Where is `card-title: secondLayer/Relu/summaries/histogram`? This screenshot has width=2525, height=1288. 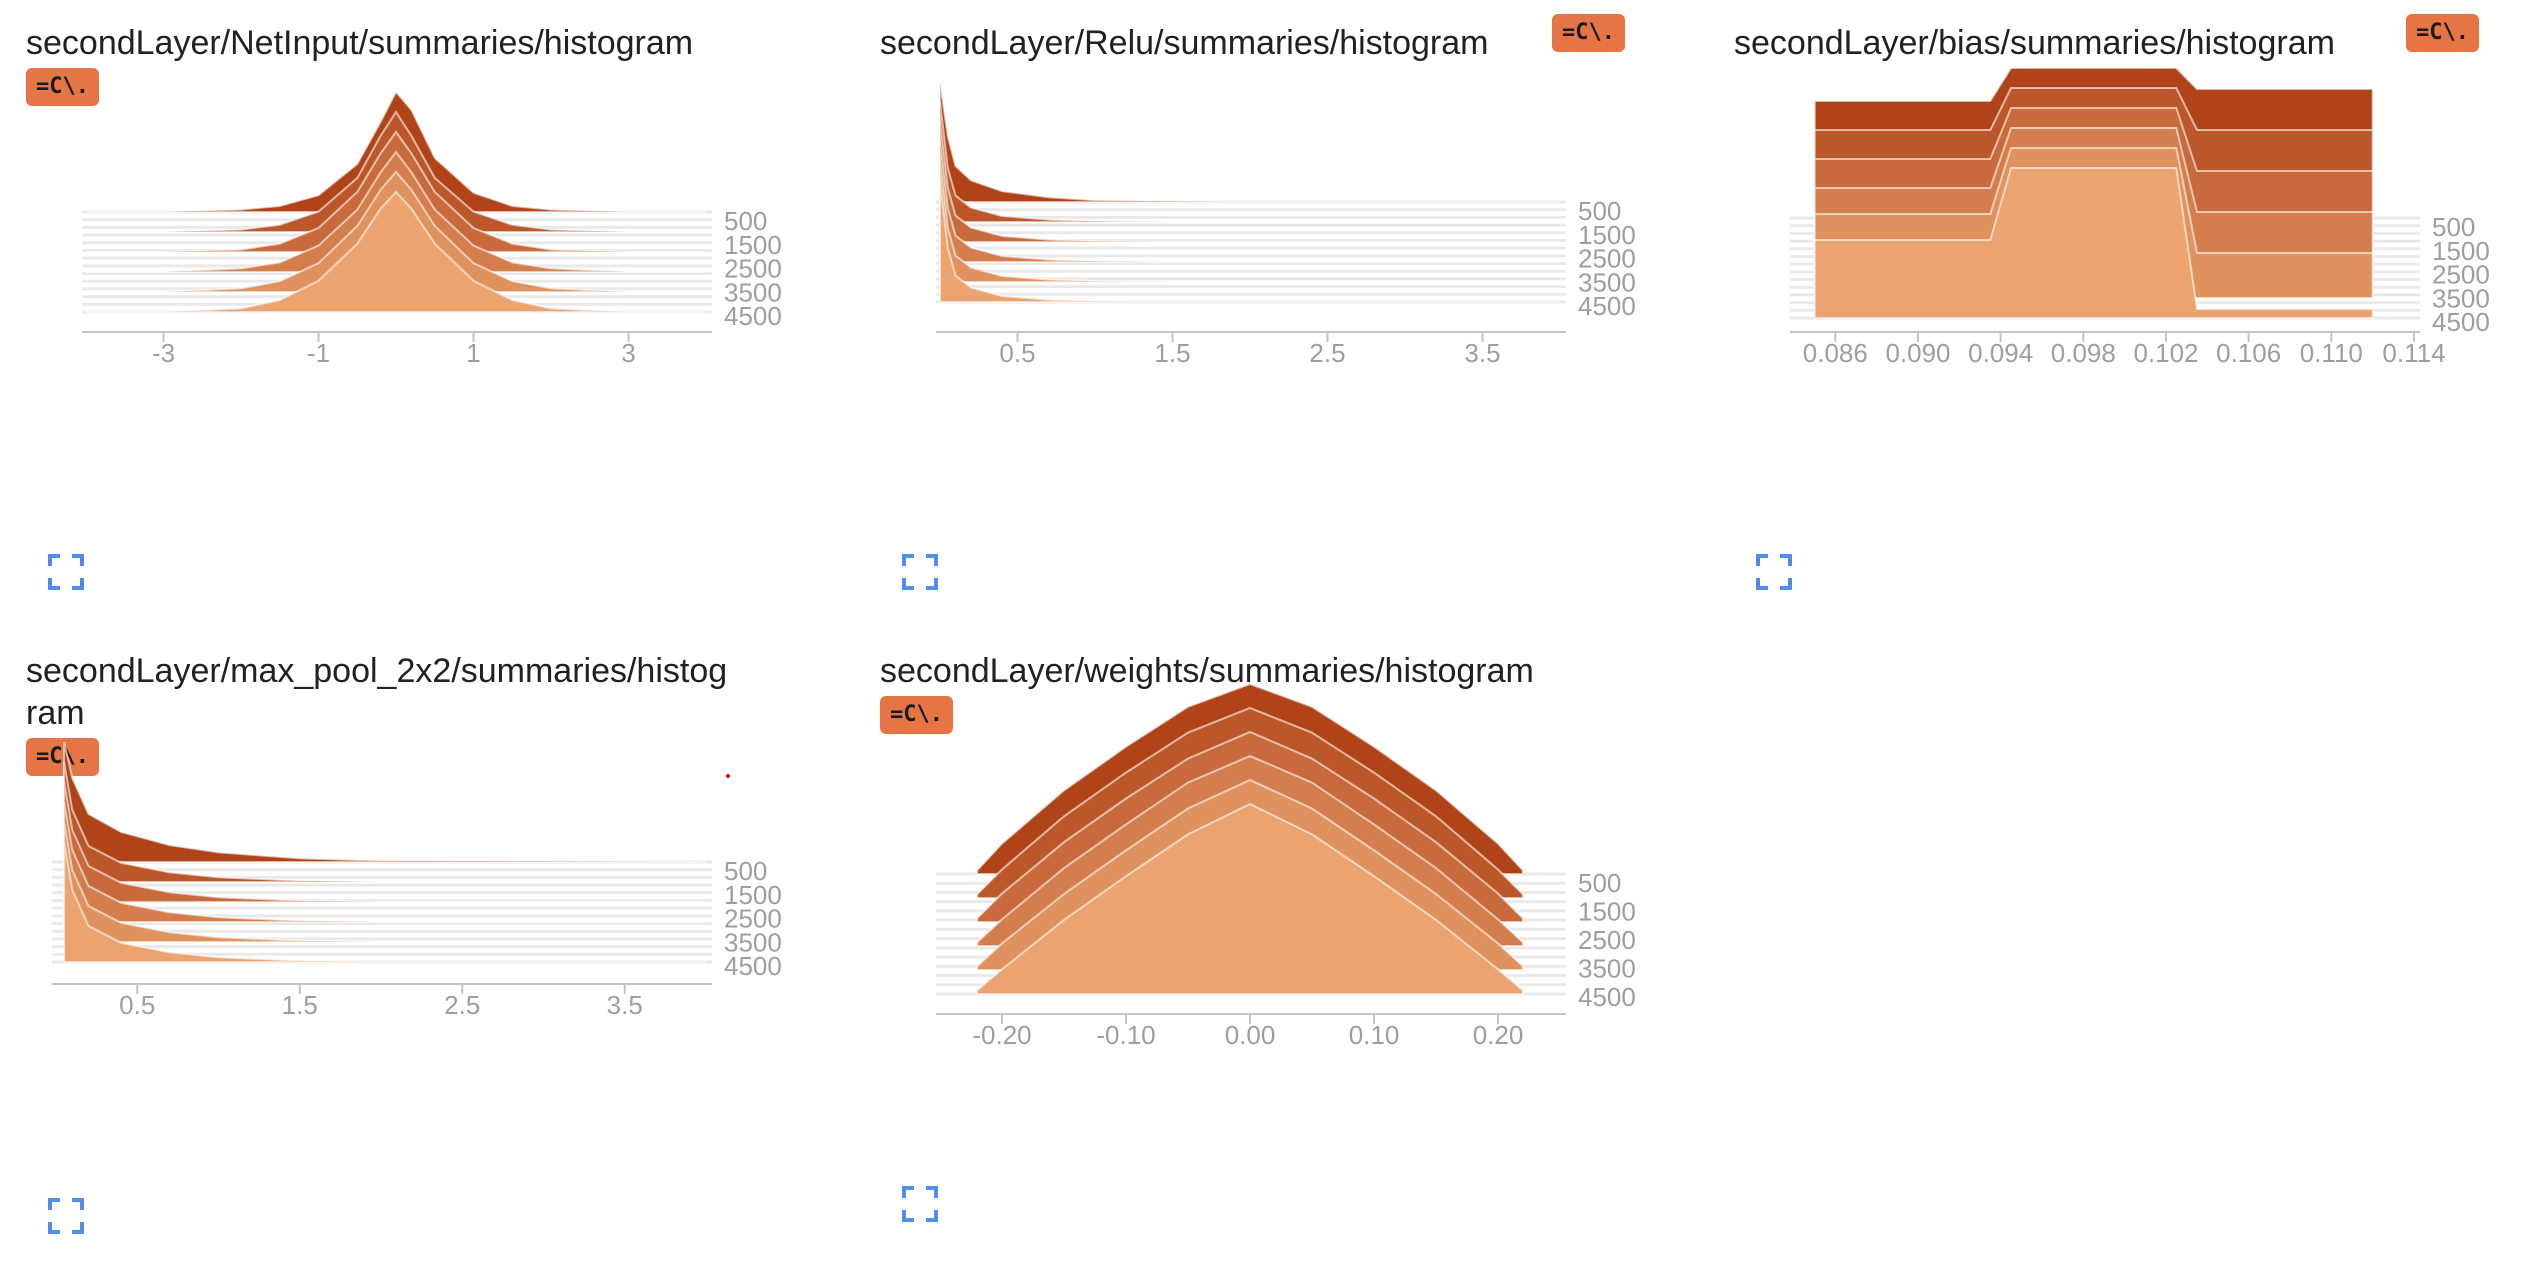 card-title: secondLayer/Relu/summaries/histogram is located at coordinates (1184, 43).